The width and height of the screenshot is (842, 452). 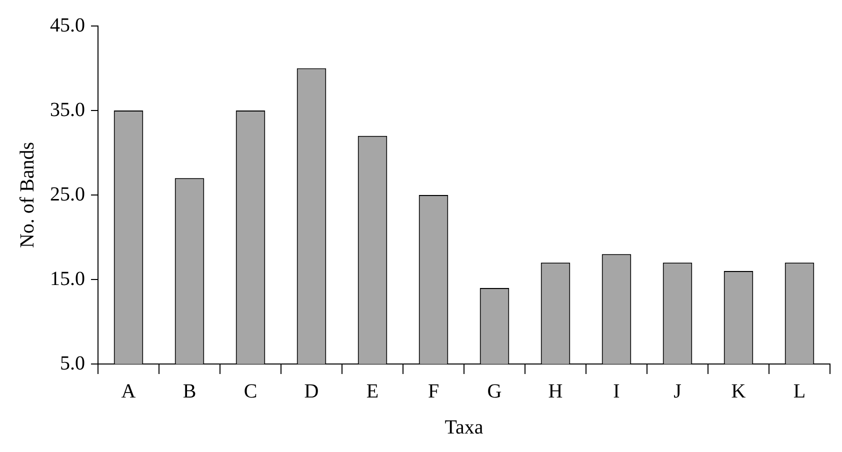 I want to click on x-tick-label: B, so click(x=189, y=391).